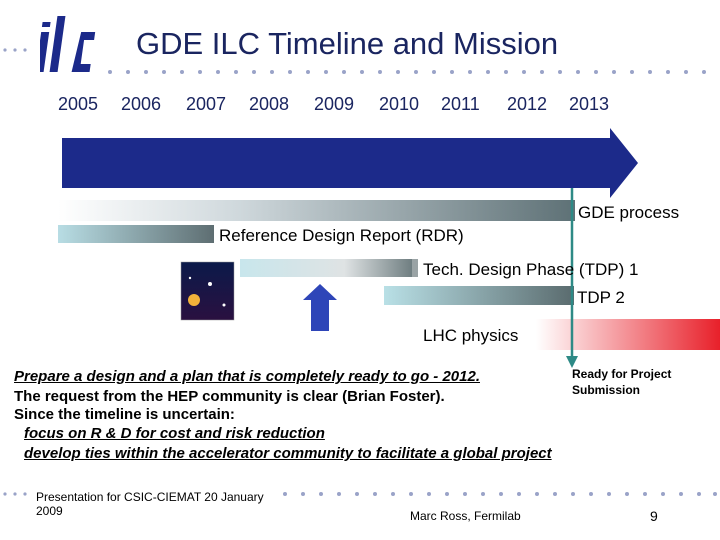 The height and width of the screenshot is (540, 720). Describe the element at coordinates (320, 307) in the screenshot. I see `up-arrow-icon` at that location.